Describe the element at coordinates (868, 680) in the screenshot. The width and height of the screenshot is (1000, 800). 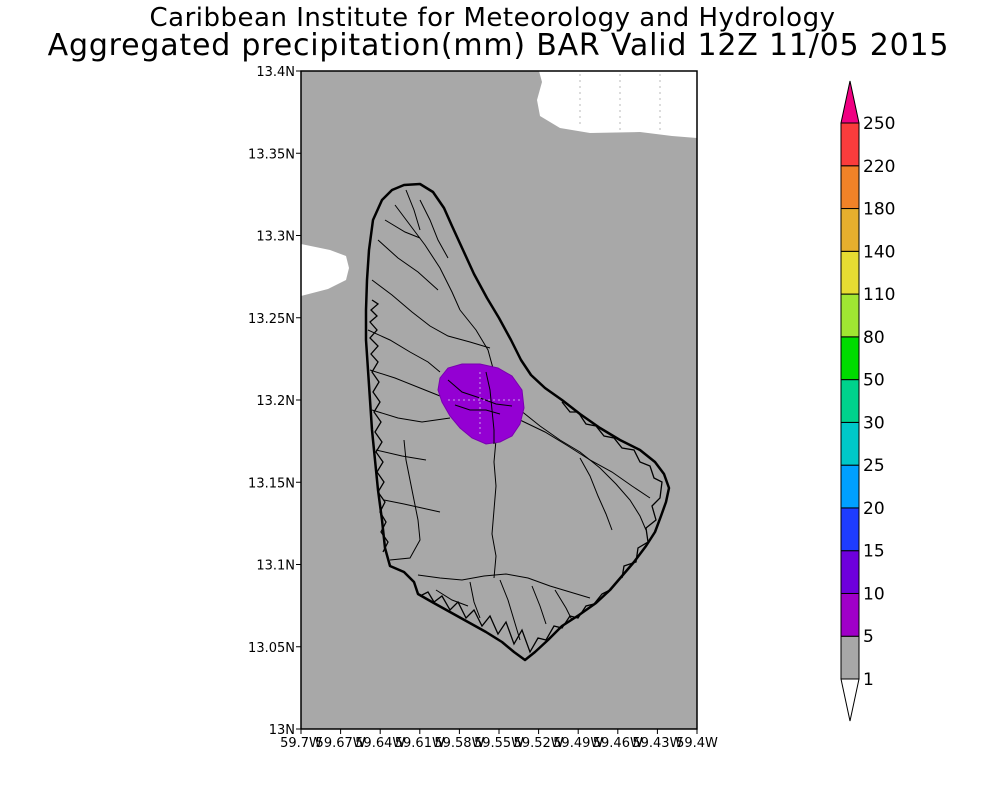
I see `colorbar-label: 1` at that location.